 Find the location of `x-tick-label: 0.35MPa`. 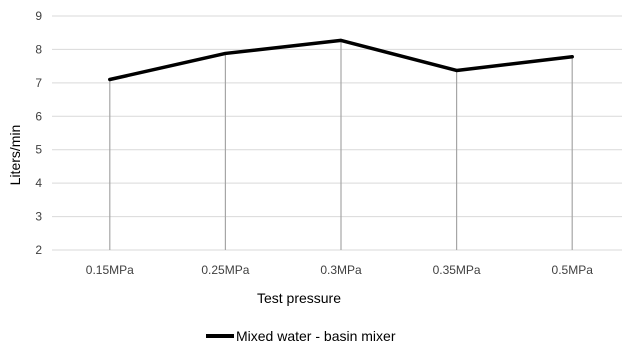

x-tick-label: 0.35MPa is located at coordinates (457, 270).